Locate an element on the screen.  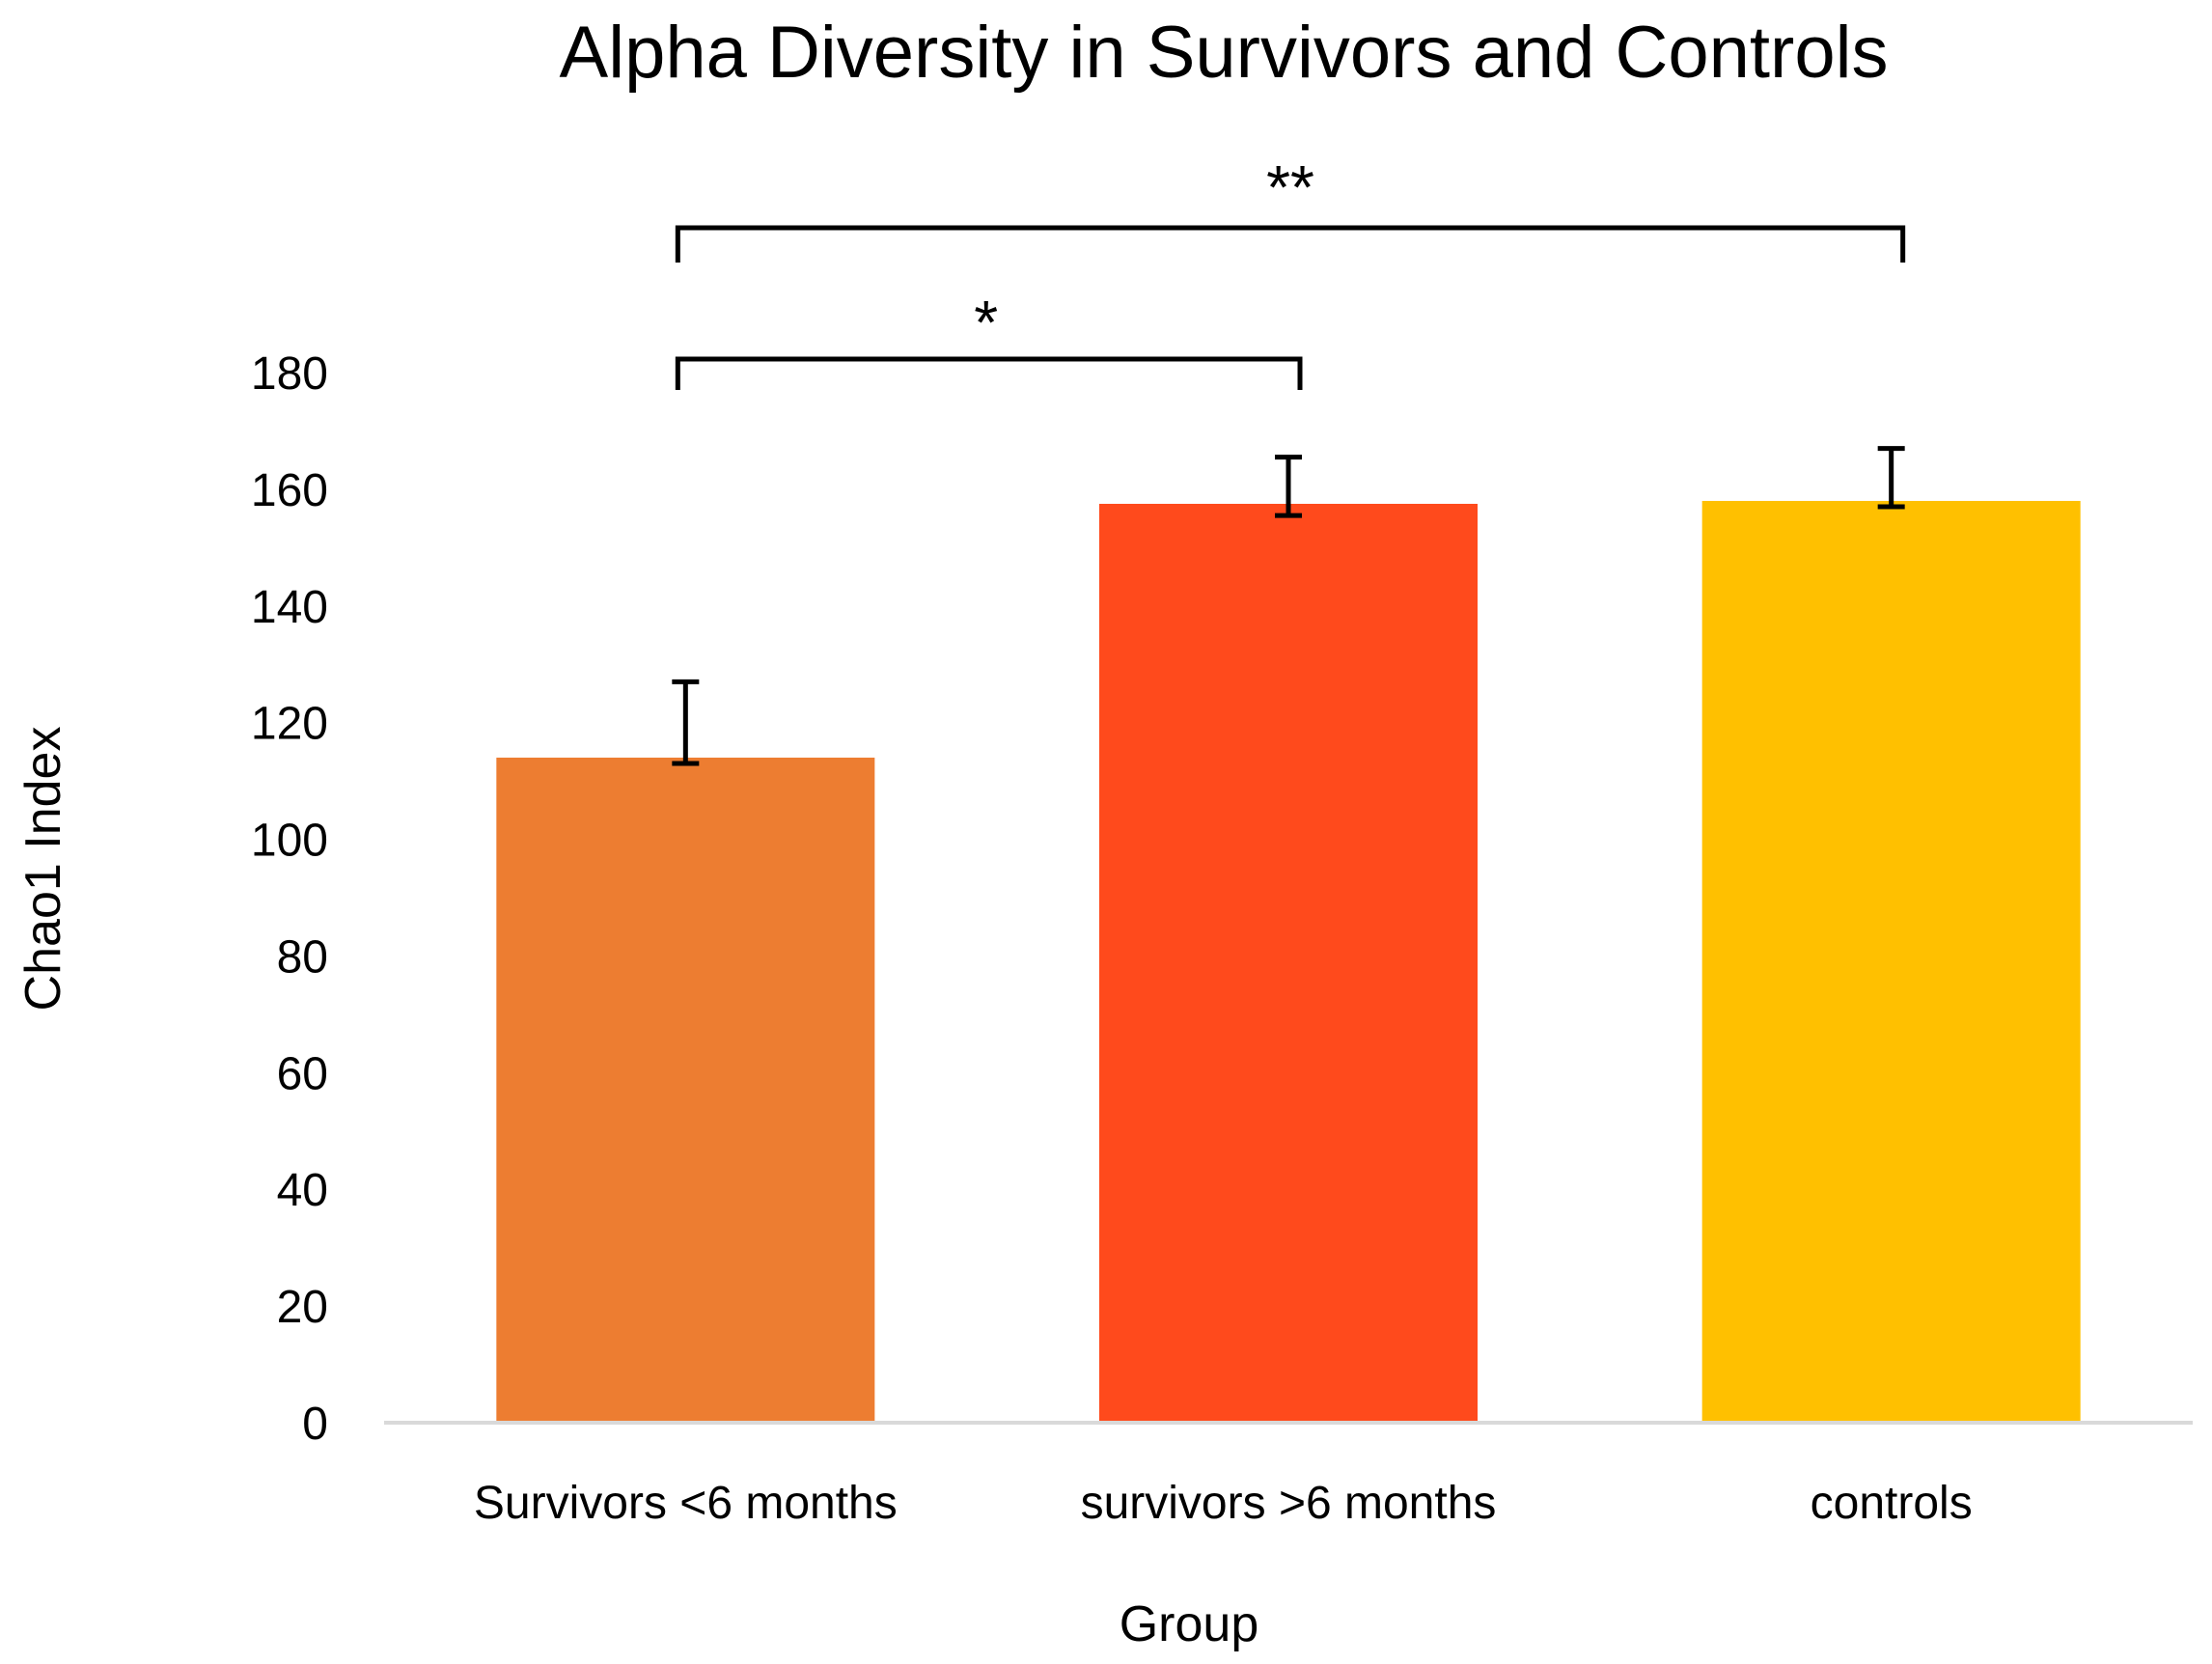
x-tick-label: controls is located at coordinates (1892, 1503).